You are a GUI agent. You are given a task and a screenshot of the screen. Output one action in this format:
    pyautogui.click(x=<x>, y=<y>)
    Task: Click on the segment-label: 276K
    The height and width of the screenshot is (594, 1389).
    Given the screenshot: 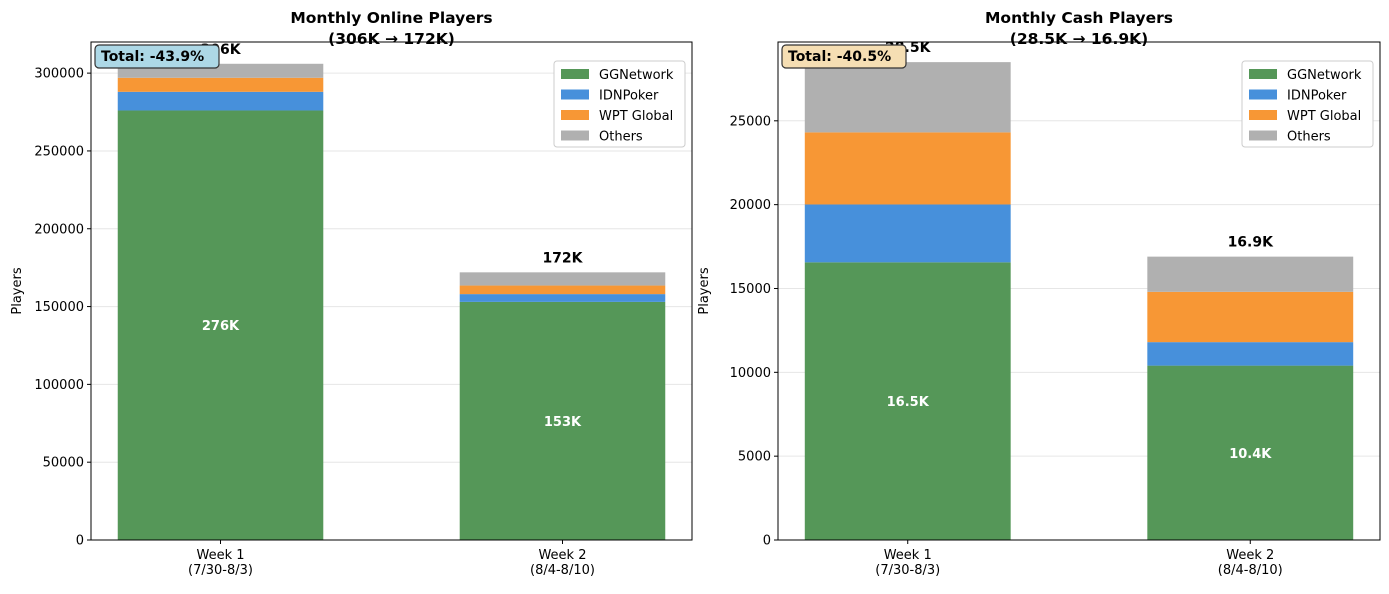 What is the action you would take?
    pyautogui.click(x=221, y=326)
    